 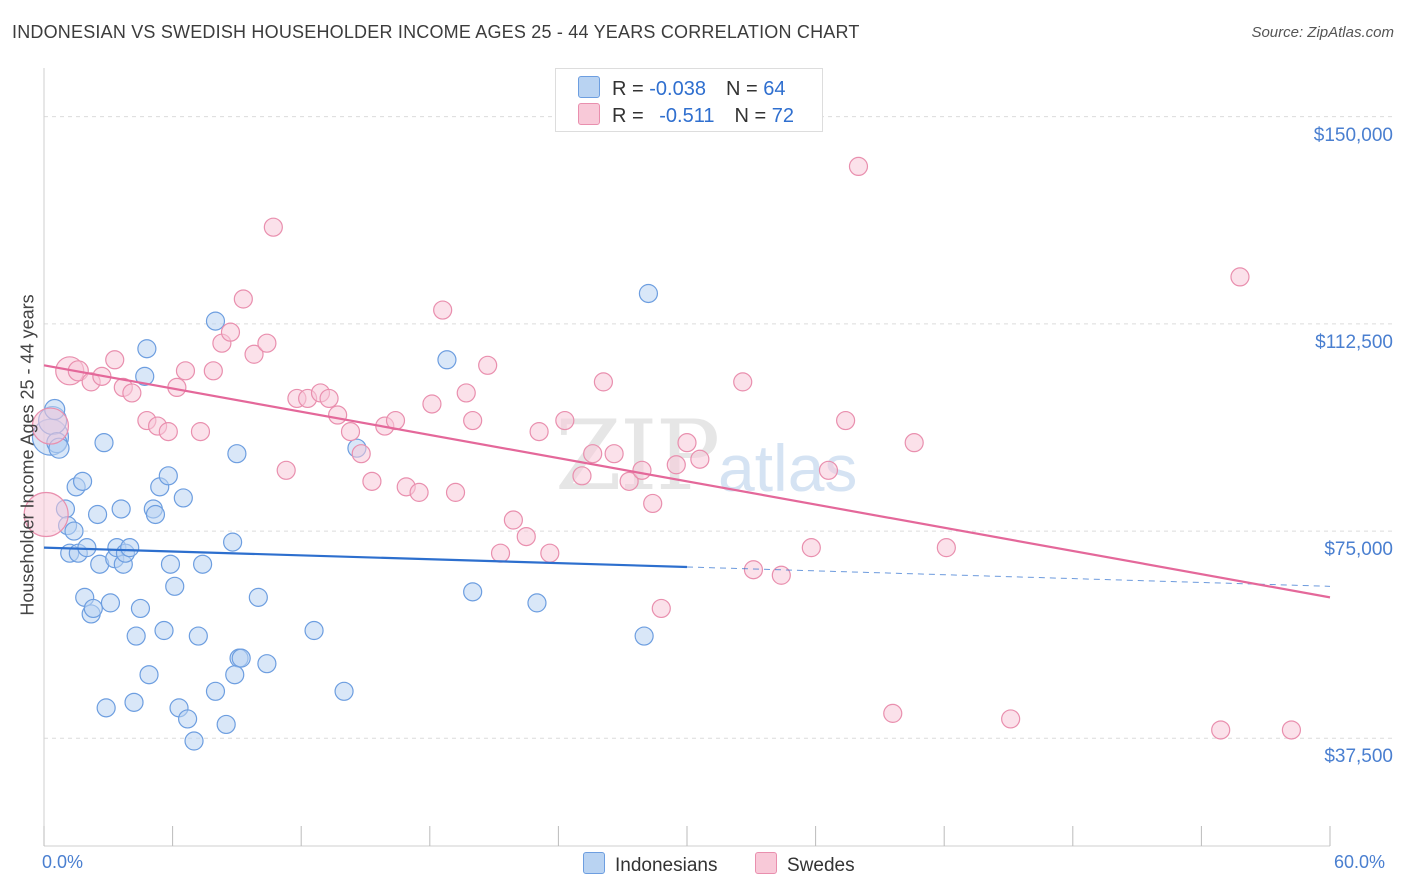 I want to click on bottom-legend-swatch-blue, so click(x=594, y=863).